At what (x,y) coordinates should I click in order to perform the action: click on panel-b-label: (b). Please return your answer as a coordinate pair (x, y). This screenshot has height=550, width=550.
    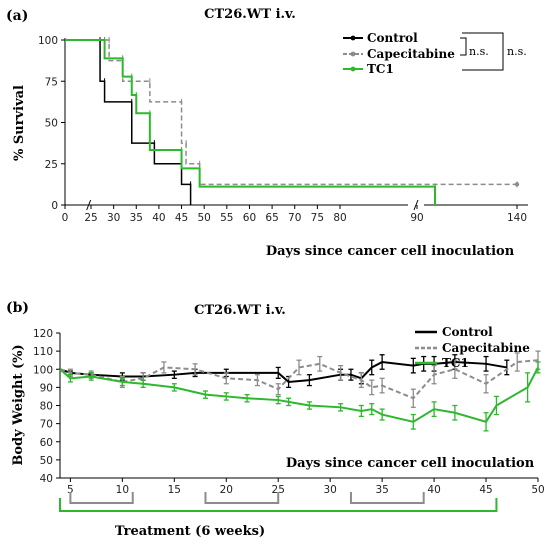
    Looking at the image, I should click on (17, 308).